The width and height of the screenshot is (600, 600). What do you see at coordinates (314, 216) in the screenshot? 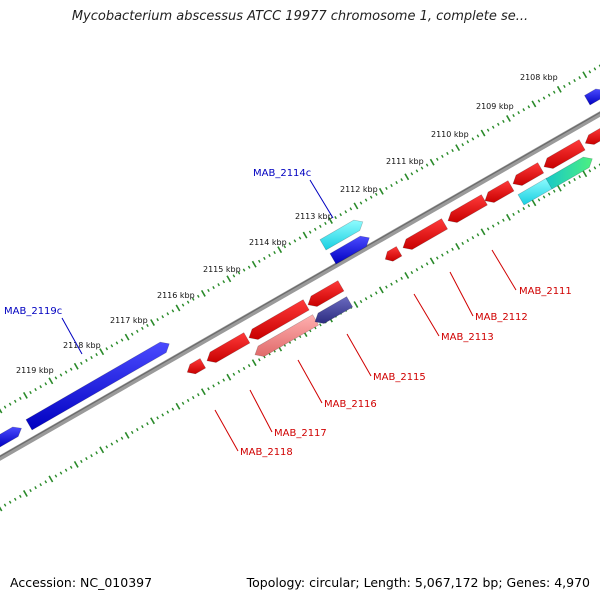
I see `scale-label: 2113 kbp` at bounding box center [314, 216].